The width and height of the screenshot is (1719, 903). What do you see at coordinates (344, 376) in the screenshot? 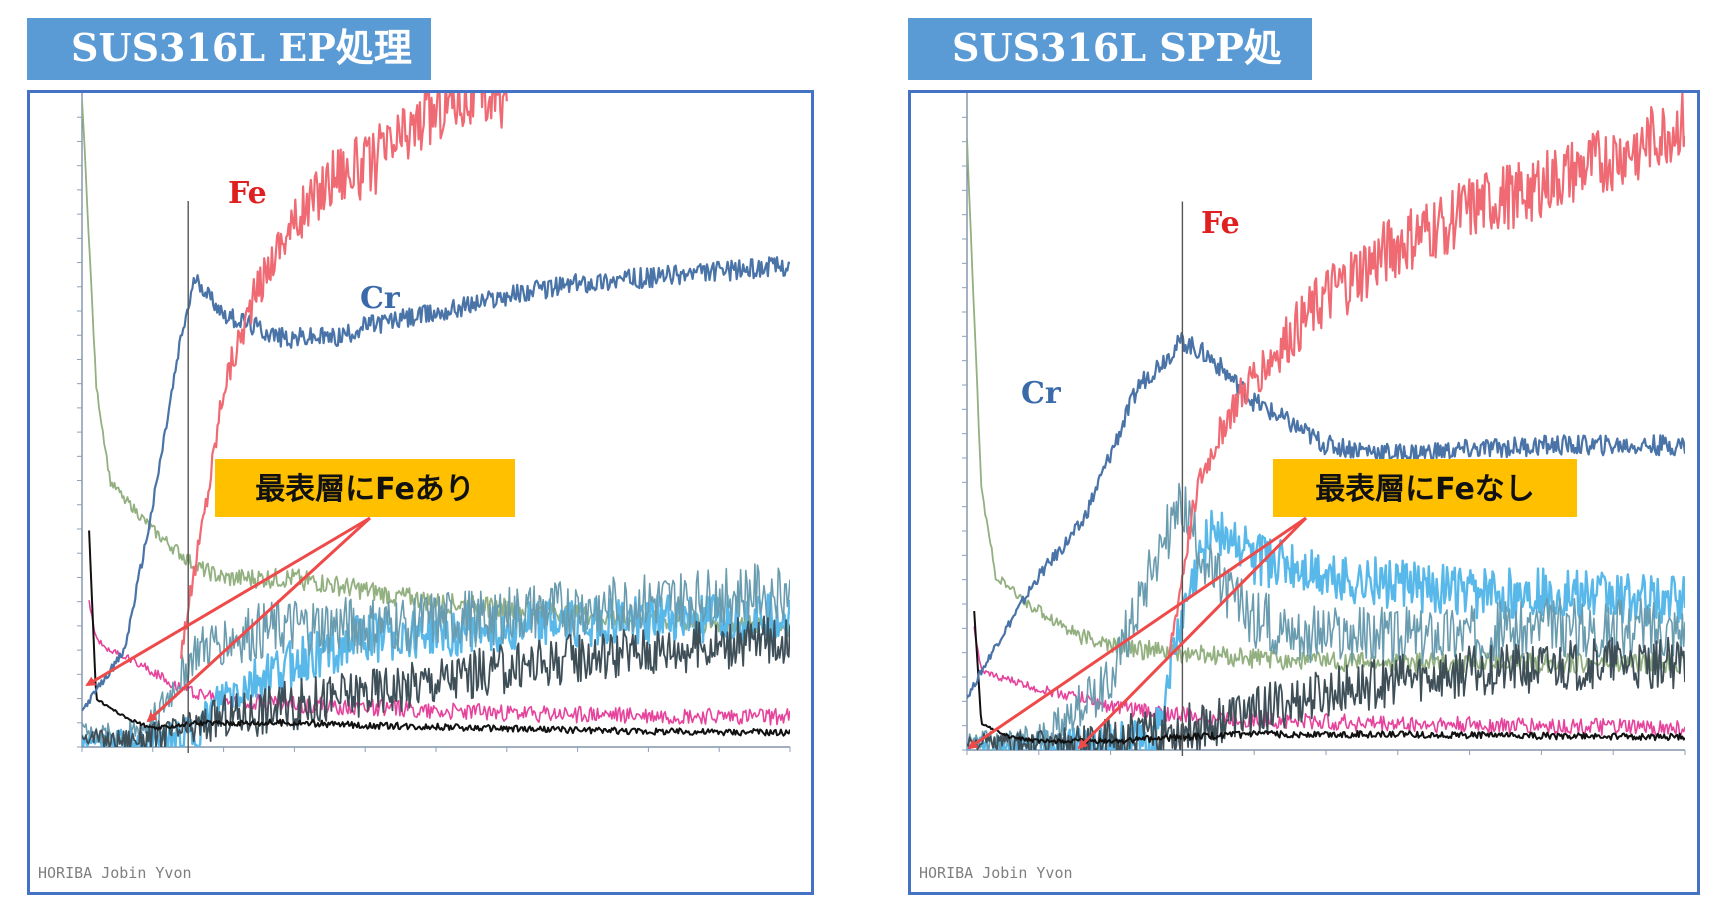
I see `fe-line` at bounding box center [344, 376].